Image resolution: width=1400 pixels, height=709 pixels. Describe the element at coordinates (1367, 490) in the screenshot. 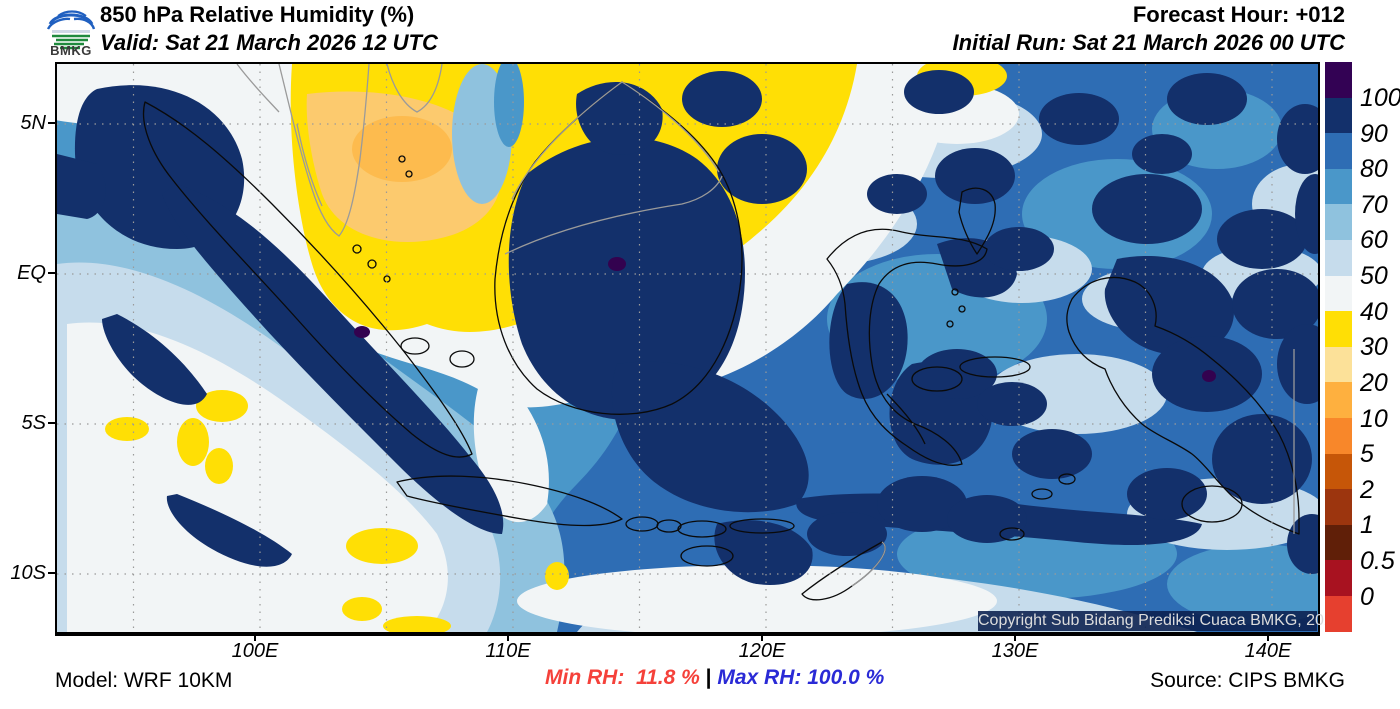

I see `colorbar-label-2: 2` at that location.